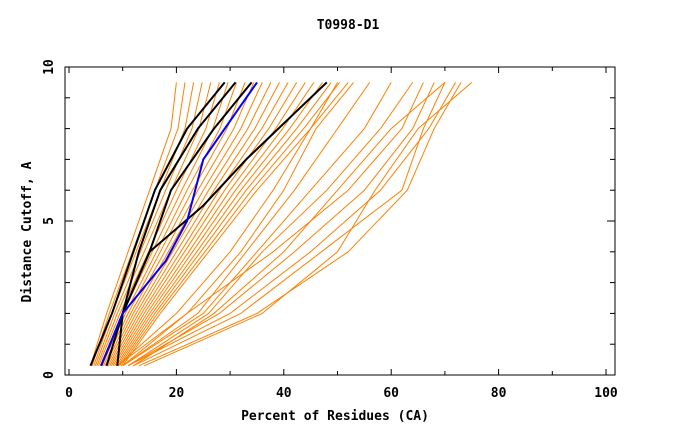  What do you see at coordinates (69, 393) in the screenshot?
I see `x-tick-label: 0` at bounding box center [69, 393].